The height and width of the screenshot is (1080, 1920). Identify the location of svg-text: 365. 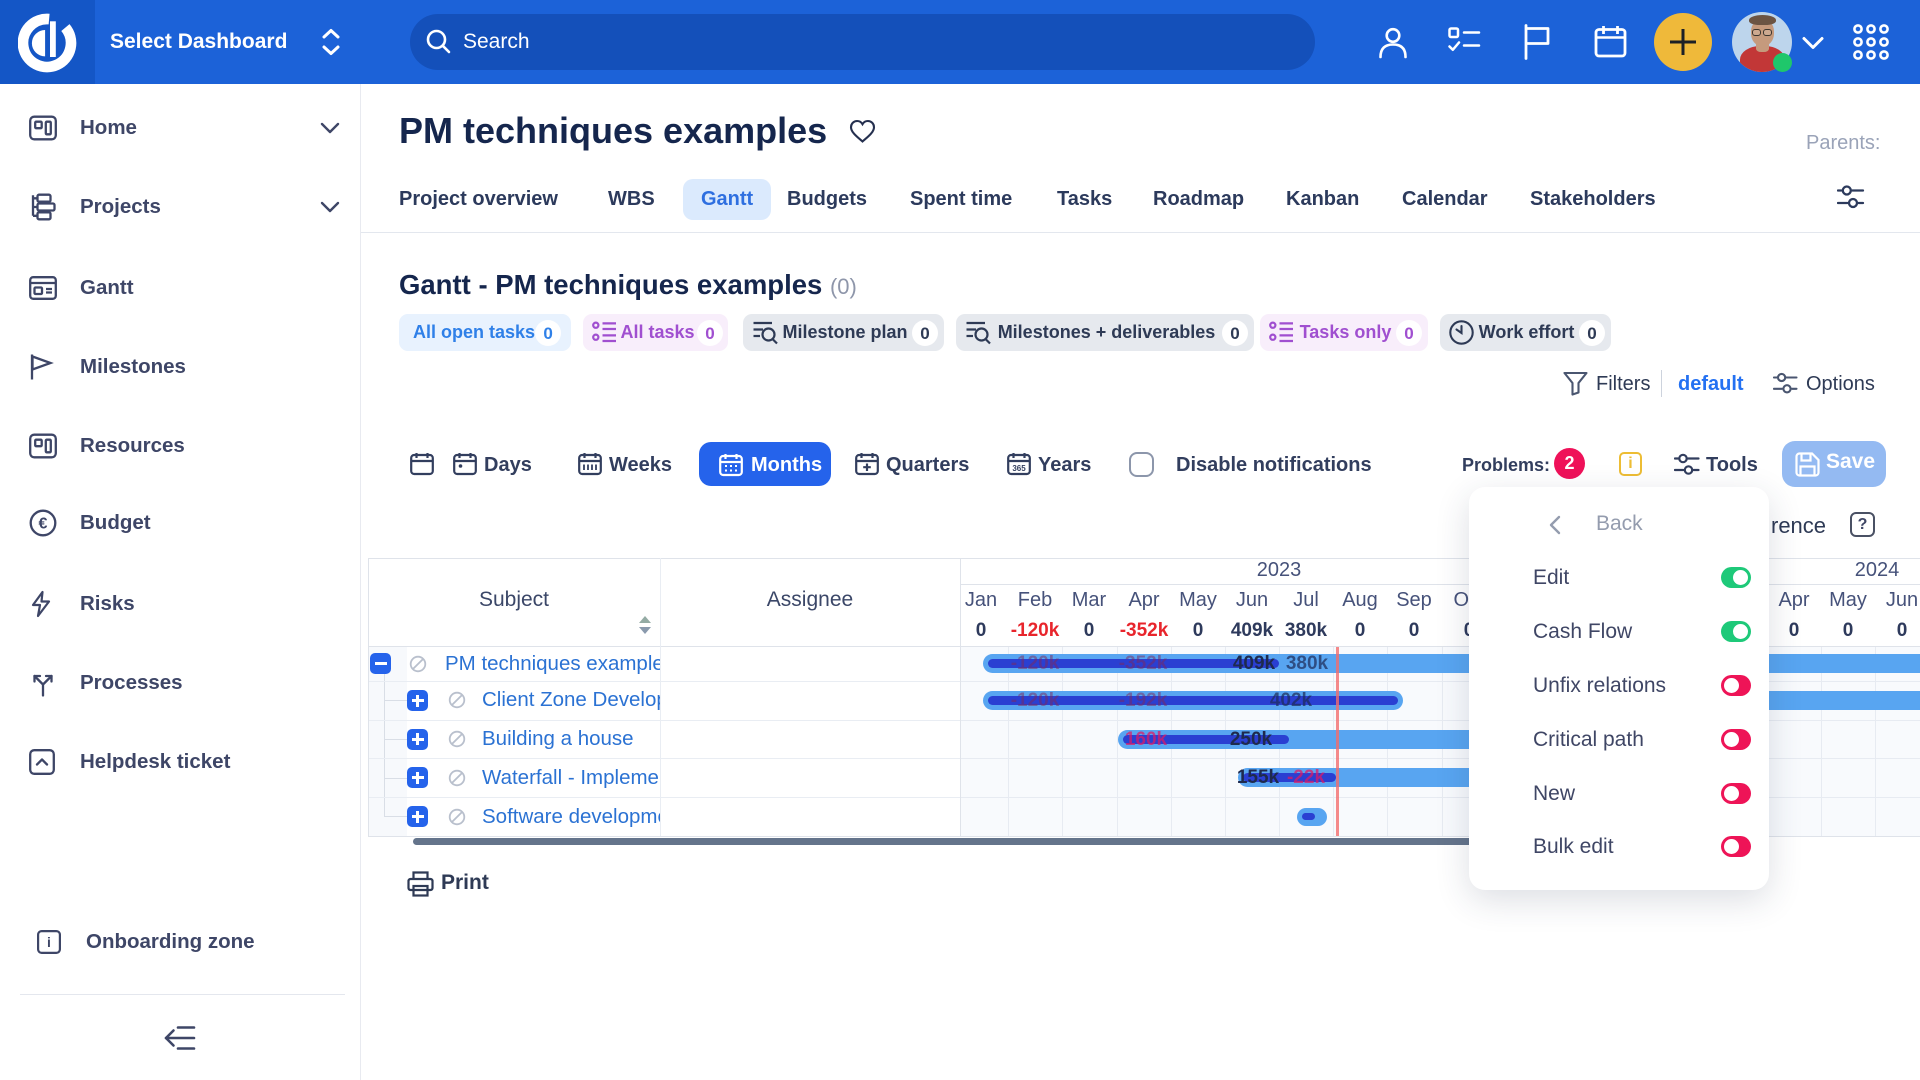
(1019, 468).